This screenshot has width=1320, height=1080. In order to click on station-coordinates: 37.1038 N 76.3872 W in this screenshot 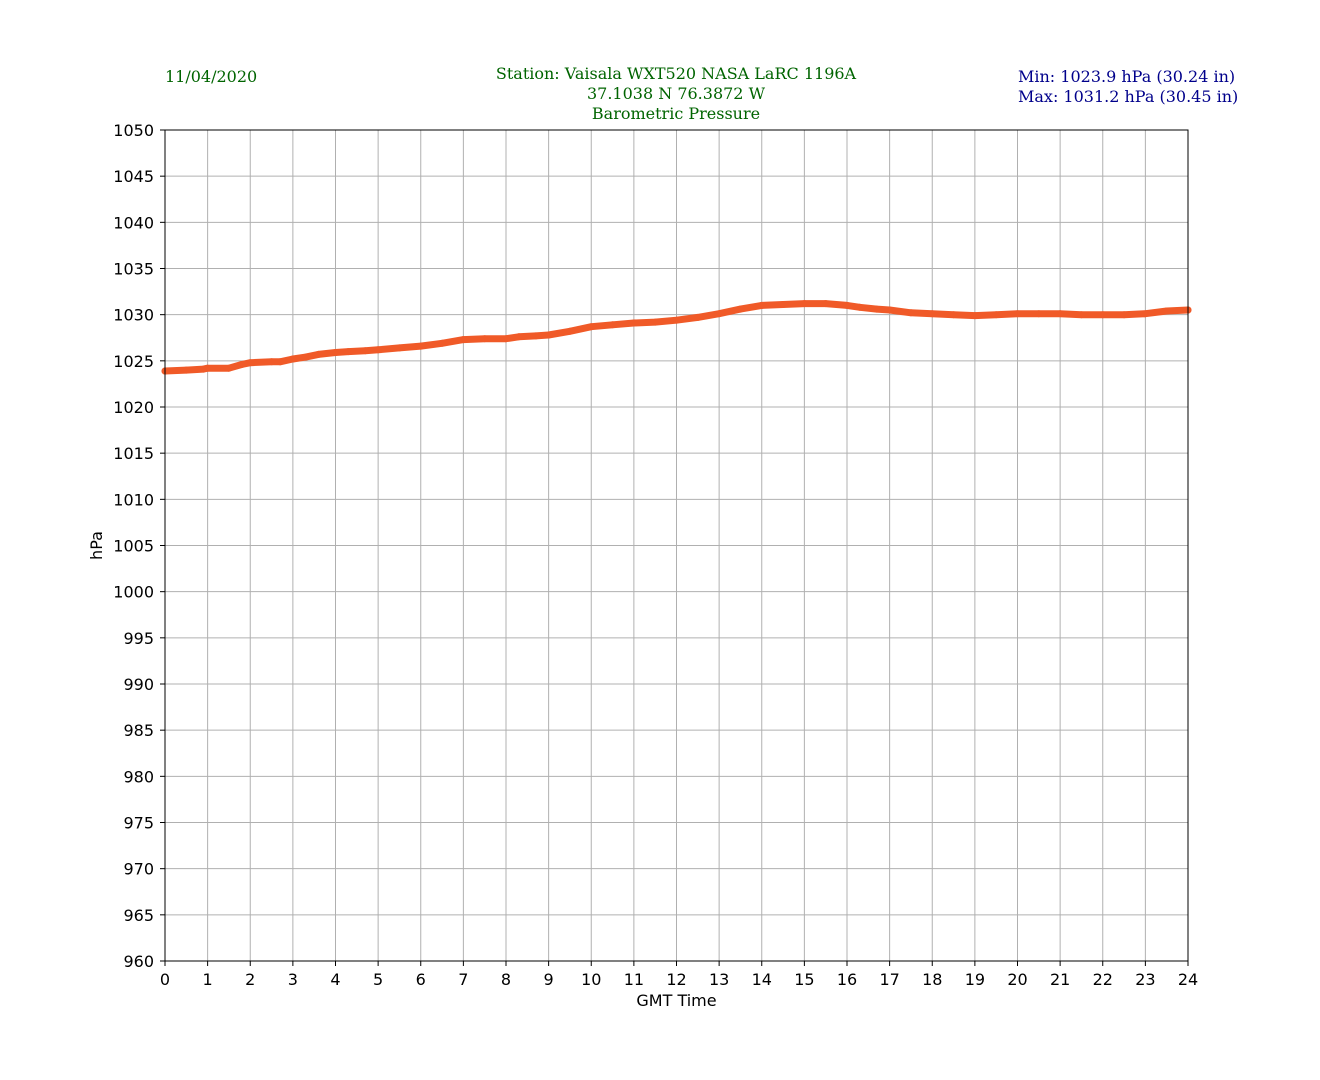, I will do `click(676, 93)`.